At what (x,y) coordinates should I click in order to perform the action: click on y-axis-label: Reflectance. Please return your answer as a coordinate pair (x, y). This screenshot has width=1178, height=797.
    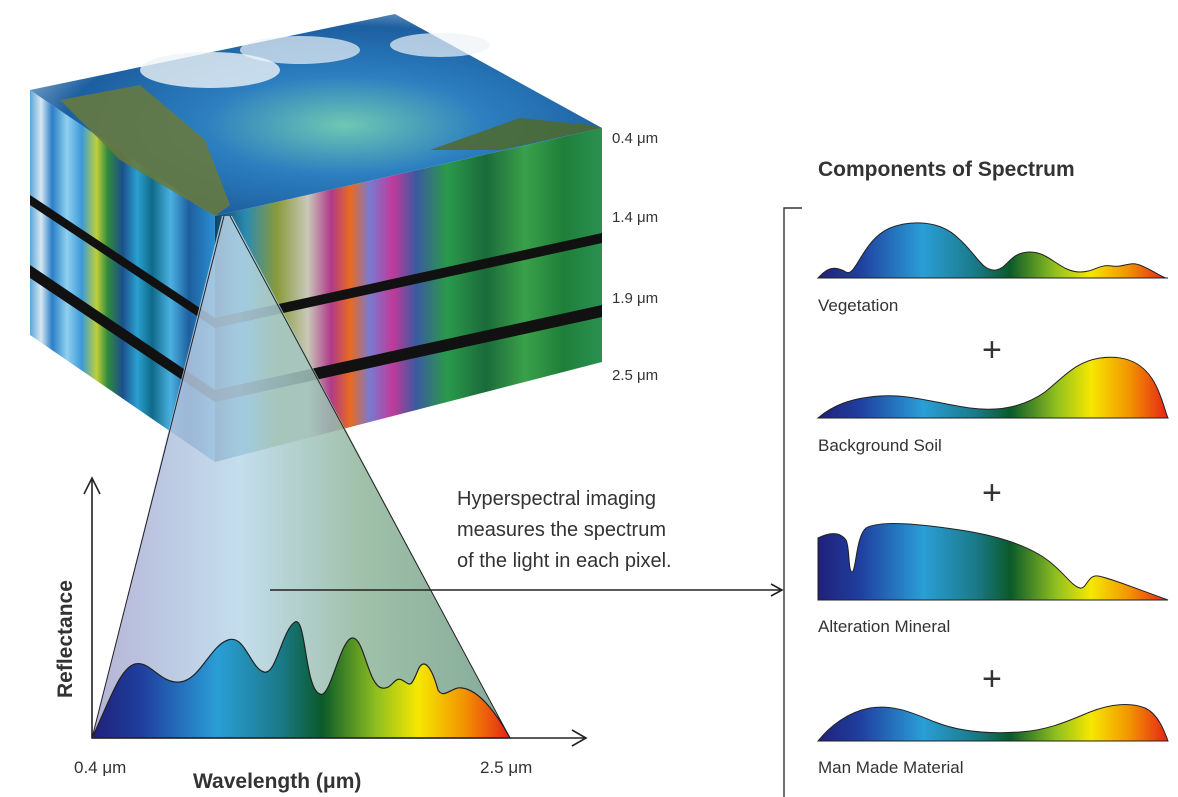
    Looking at the image, I should click on (65, 639).